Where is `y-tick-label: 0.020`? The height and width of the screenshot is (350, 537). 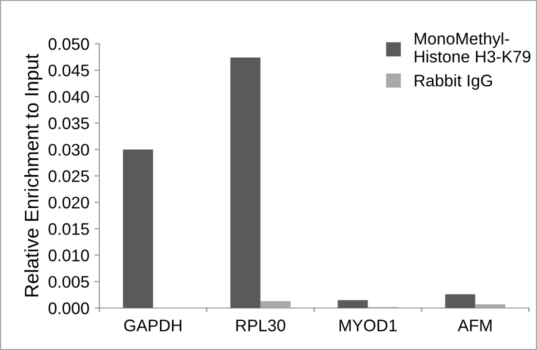 y-tick-label: 0.020 is located at coordinates (68, 202).